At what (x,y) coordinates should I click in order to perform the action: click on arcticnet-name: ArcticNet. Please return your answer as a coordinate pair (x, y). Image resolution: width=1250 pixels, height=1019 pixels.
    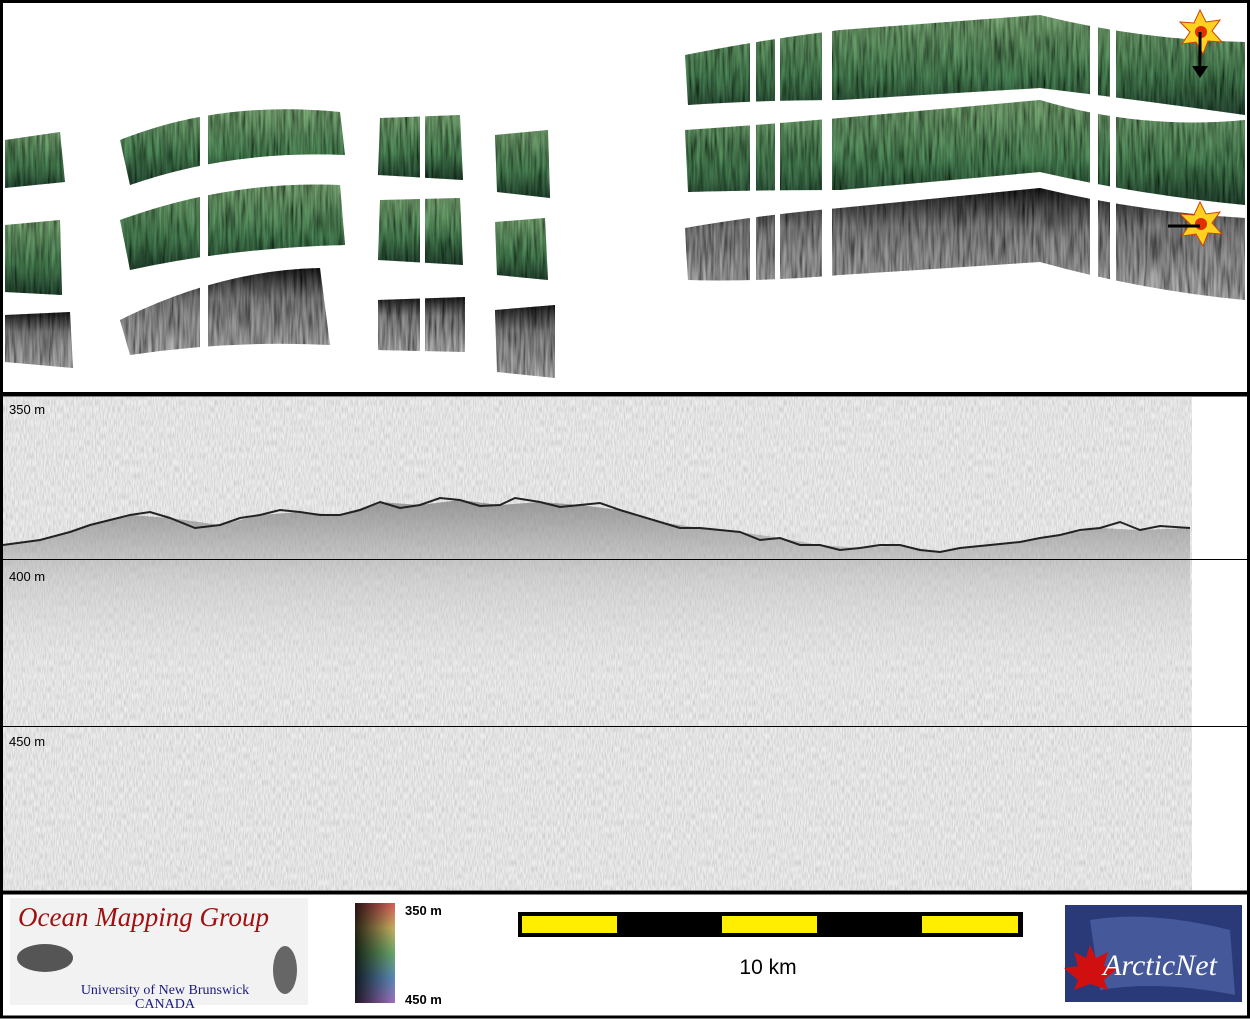
    Looking at the image, I should click on (1159, 965).